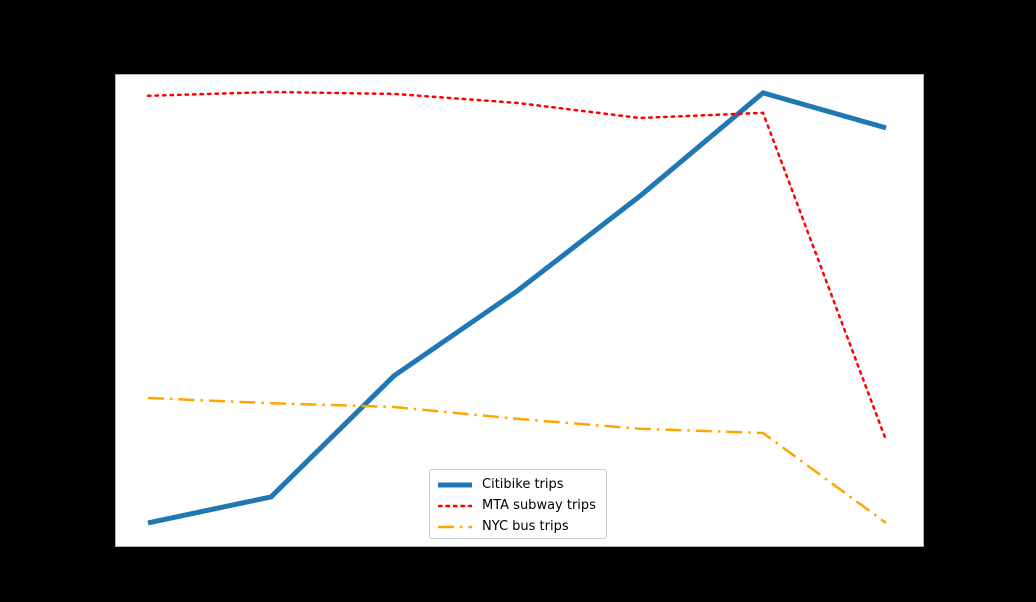 The width and height of the screenshot is (1036, 602). I want to click on dotted-line-icon, so click(455, 506).